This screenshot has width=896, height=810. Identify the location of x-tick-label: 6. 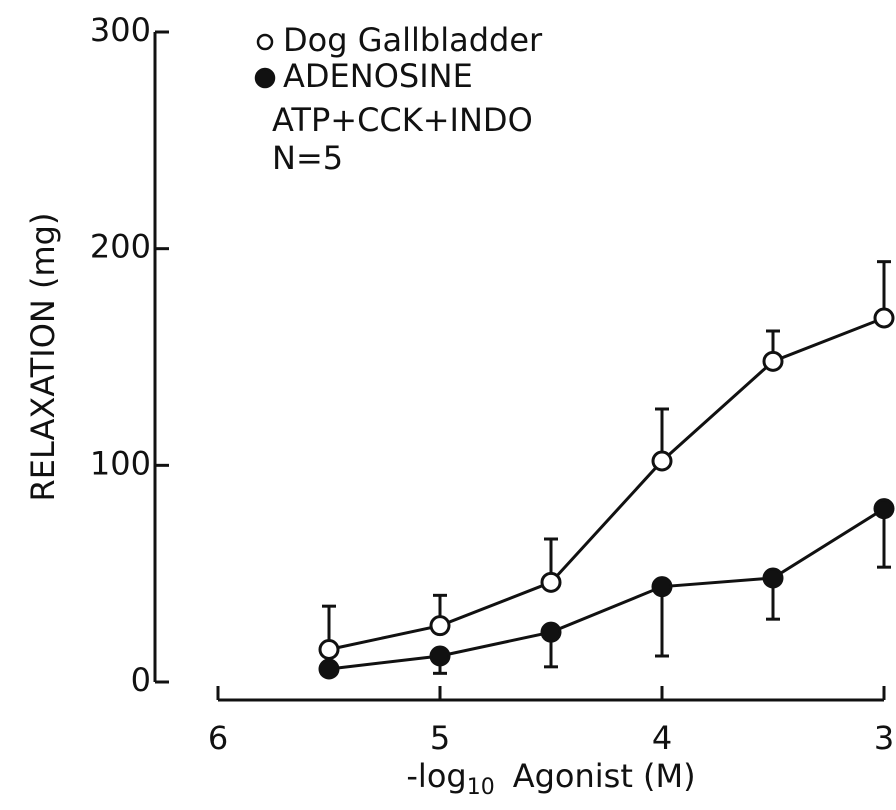
(218, 738).